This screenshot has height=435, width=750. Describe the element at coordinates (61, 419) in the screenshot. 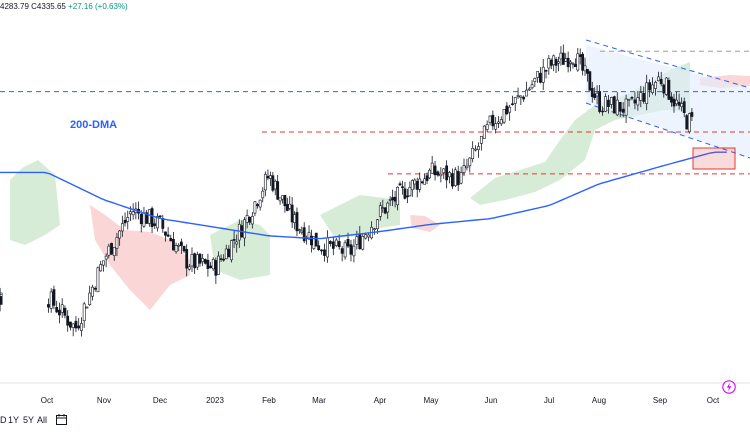

I see `calendar-icon` at that location.